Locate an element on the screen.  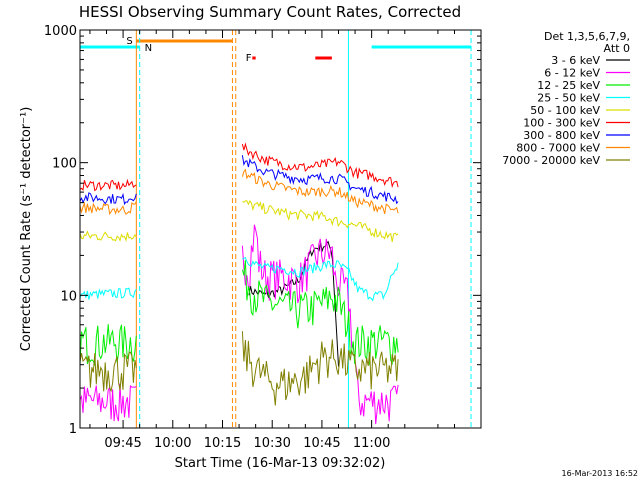
saa-label: S is located at coordinates (129, 41).